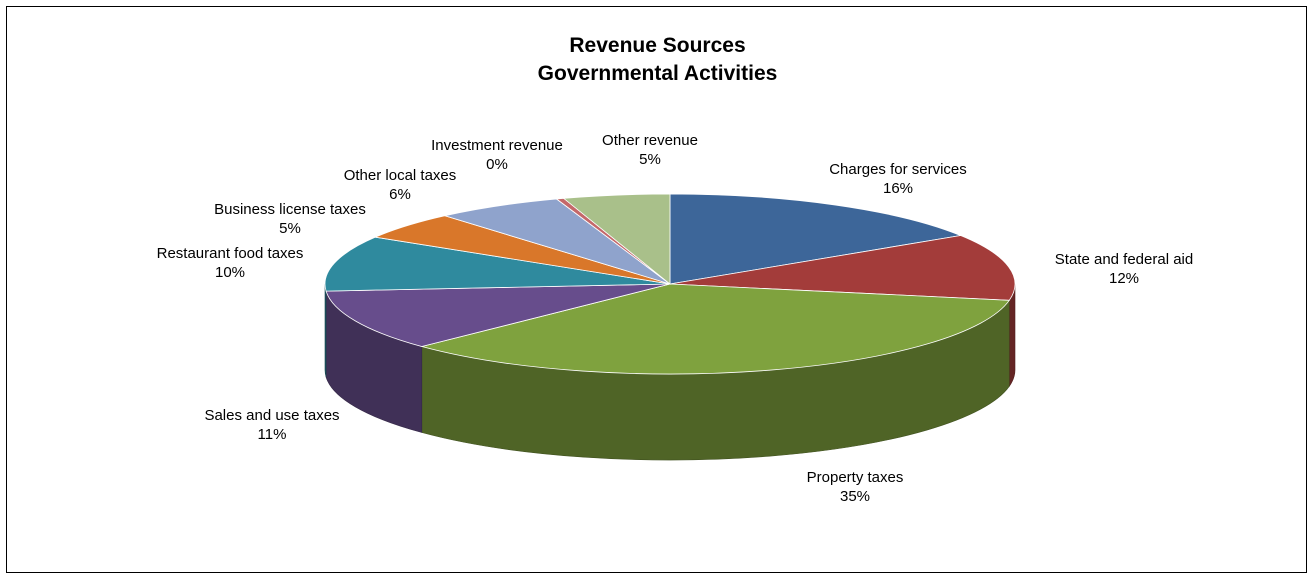  Describe the element at coordinates (650, 150) in the screenshot. I see `slice-label-other-revenue: Other revenue 5%` at that location.